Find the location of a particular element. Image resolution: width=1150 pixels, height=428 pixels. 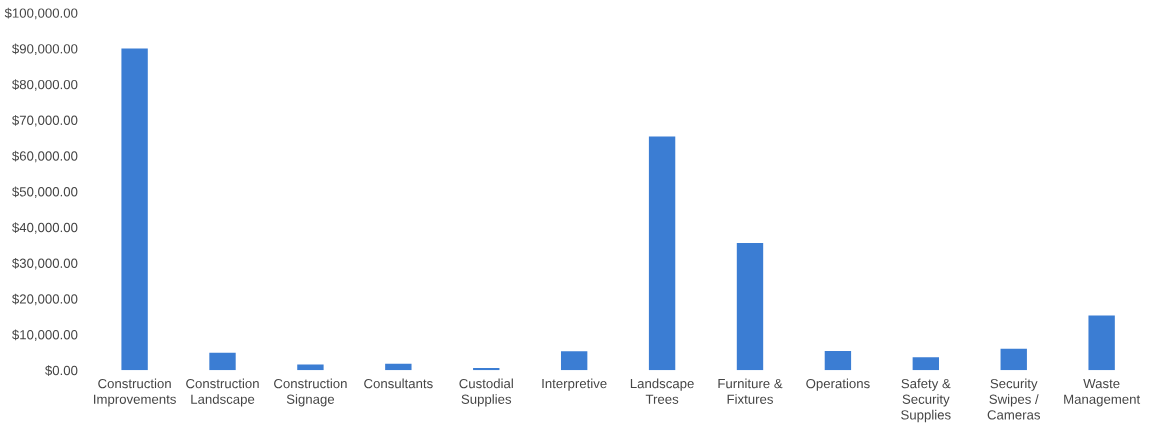

y-tick-label: $50,000.00 is located at coordinates (45, 192).